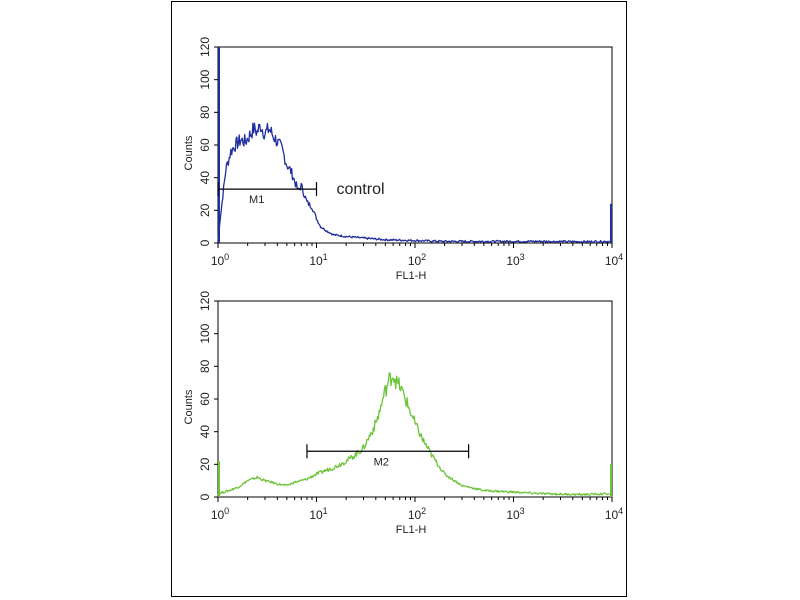 The height and width of the screenshot is (600, 800). Describe the element at coordinates (361, 189) in the screenshot. I see `control-annotation: control` at that location.